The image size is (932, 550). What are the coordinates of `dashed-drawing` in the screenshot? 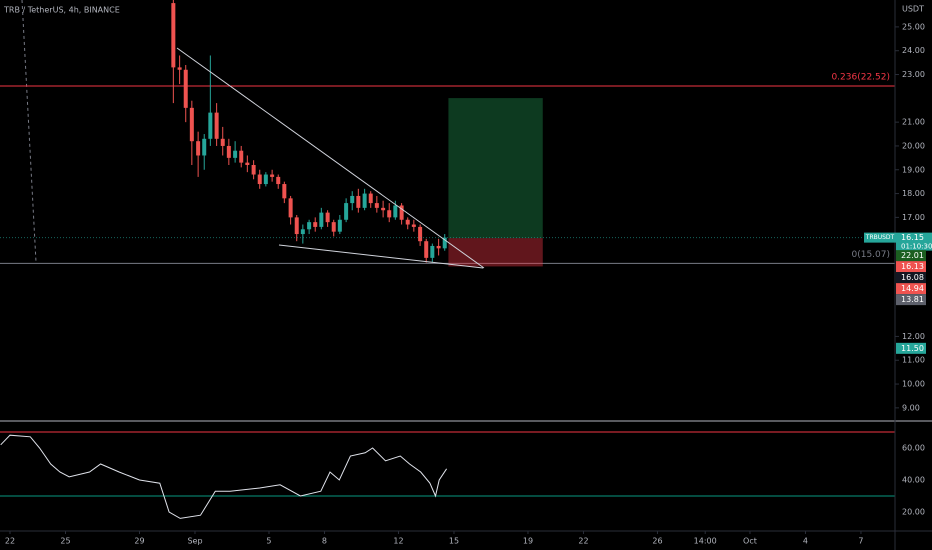 It's located at (29, 131).